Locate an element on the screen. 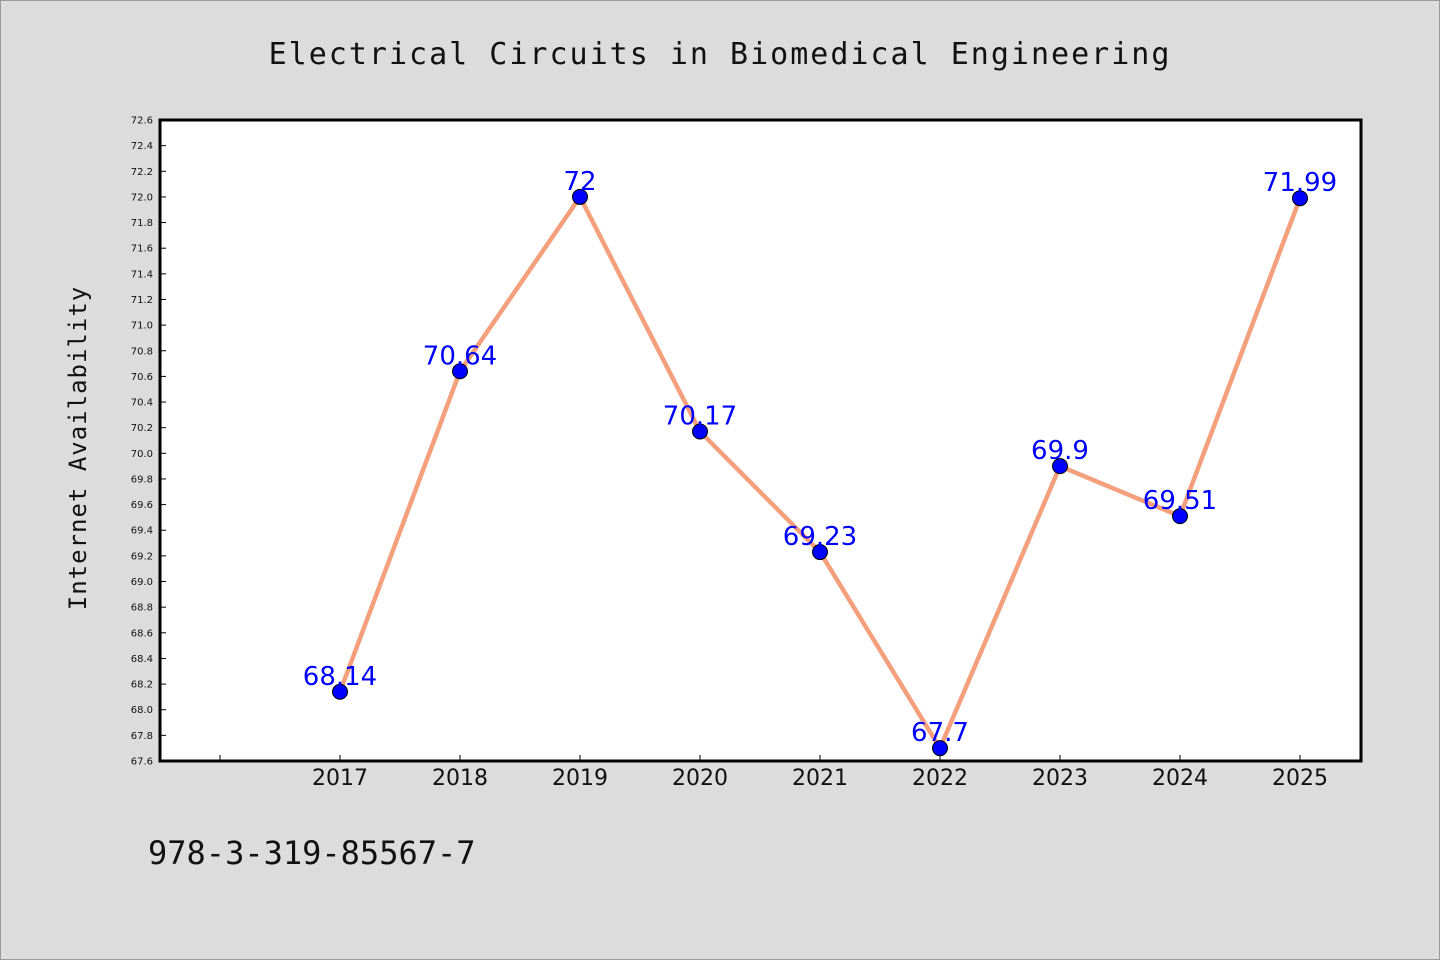  y-tick-label: 72.0 is located at coordinates (142, 197).